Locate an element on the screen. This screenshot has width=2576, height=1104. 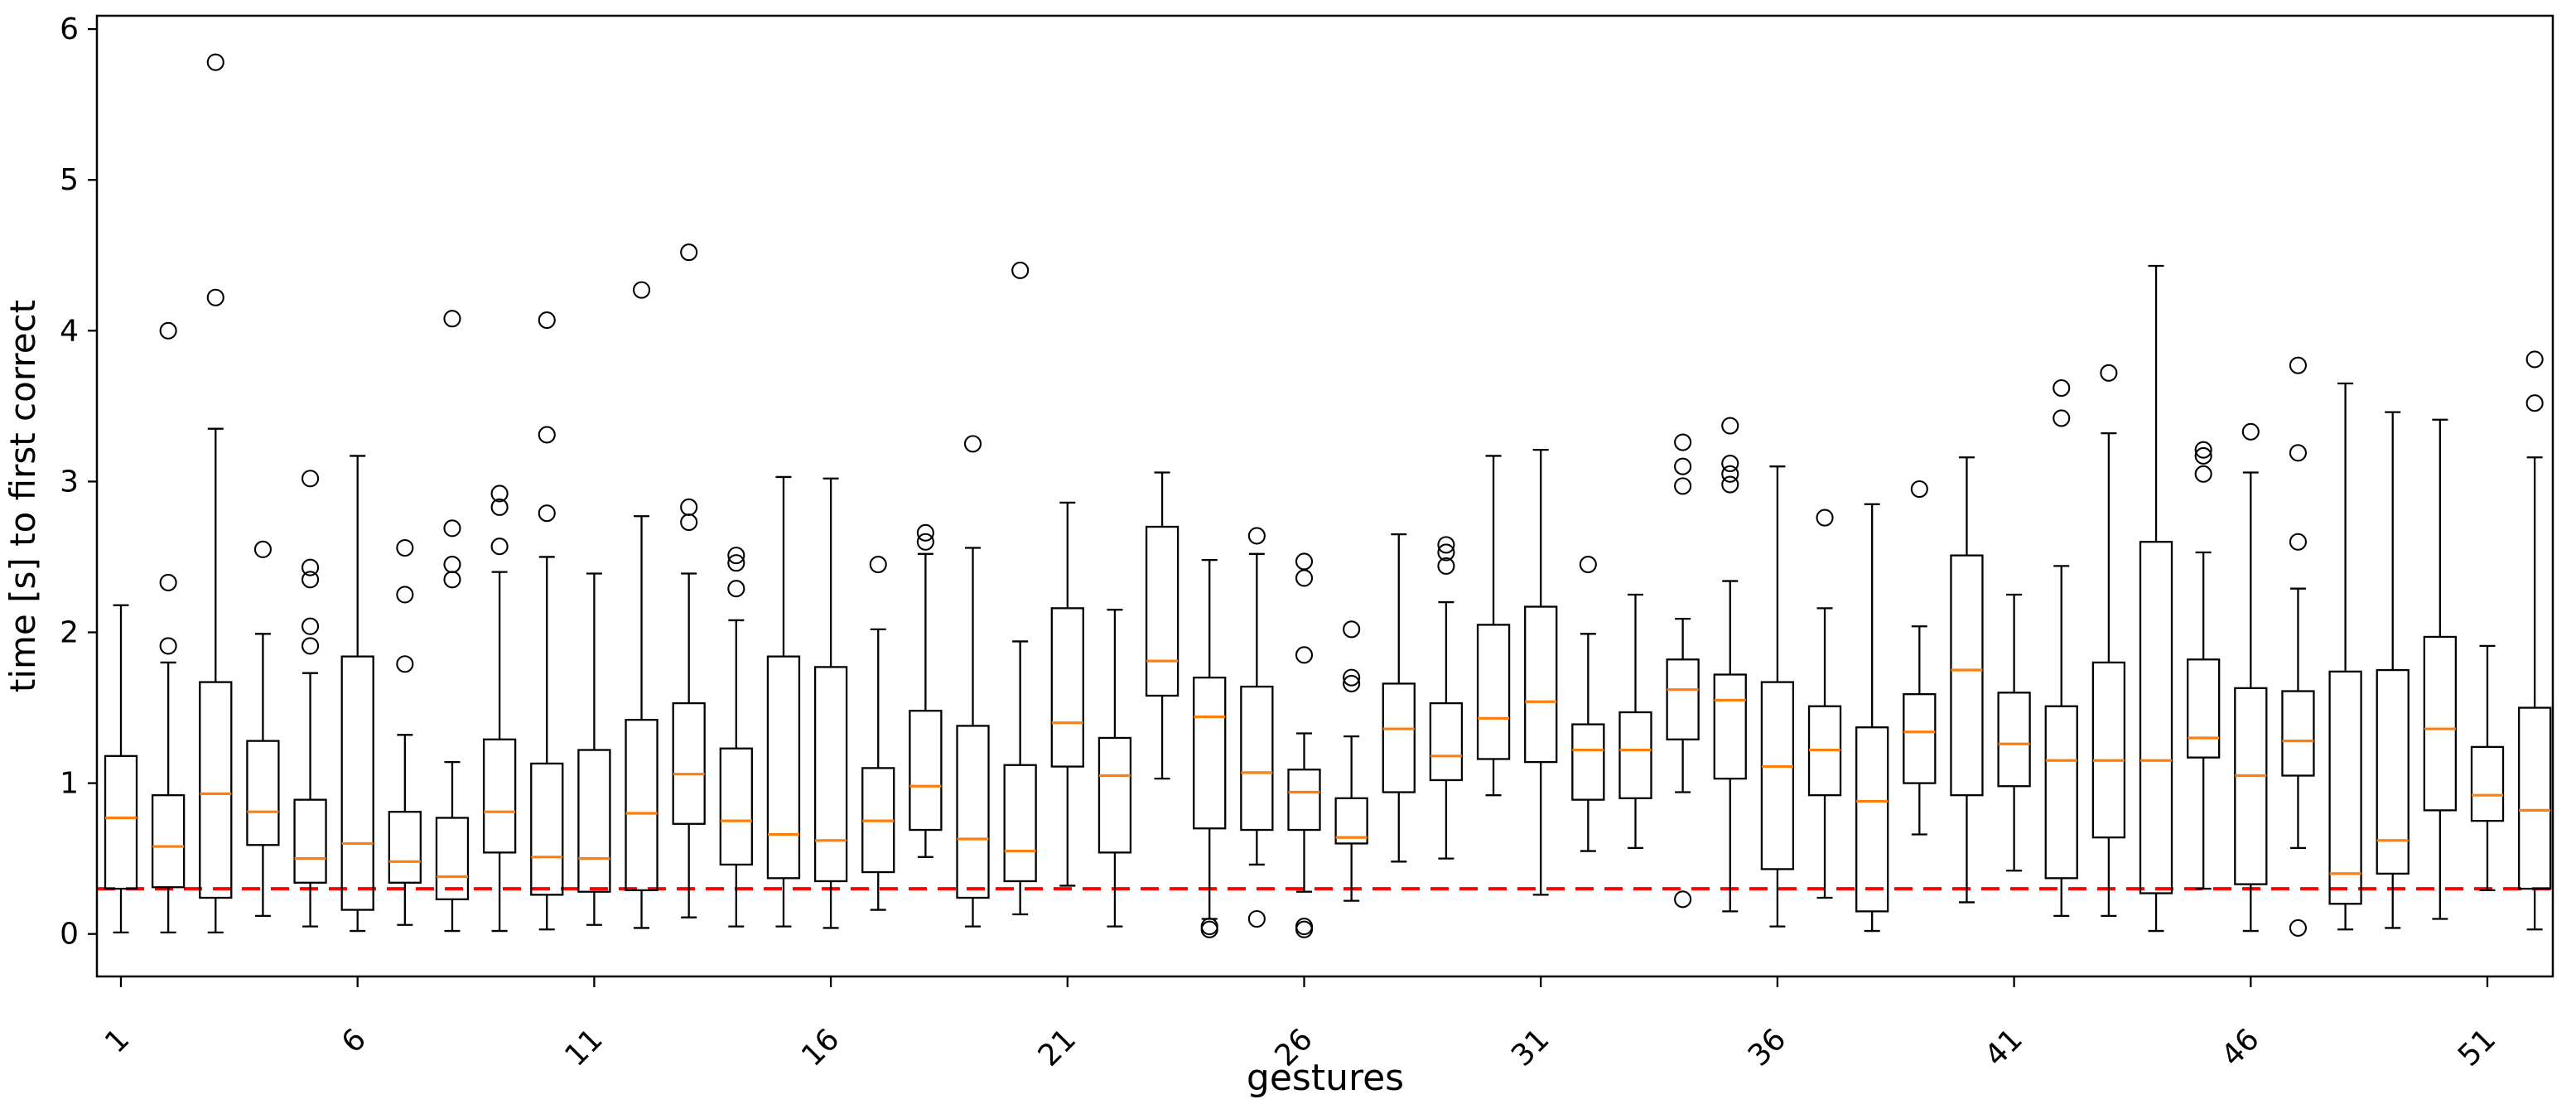
x-tick-label: 46 is located at coordinates (2240, 1047).